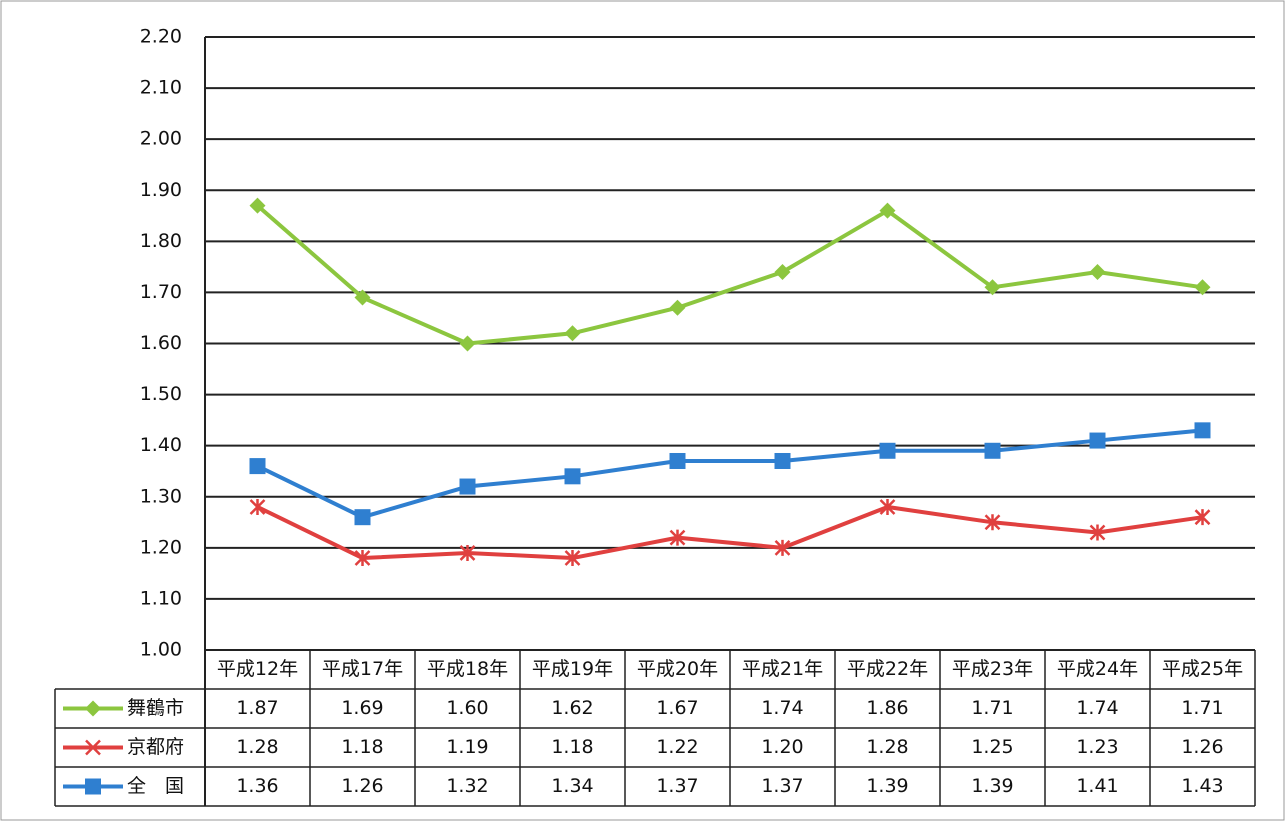  I want to click on legend-label: 京都府, so click(155, 747).